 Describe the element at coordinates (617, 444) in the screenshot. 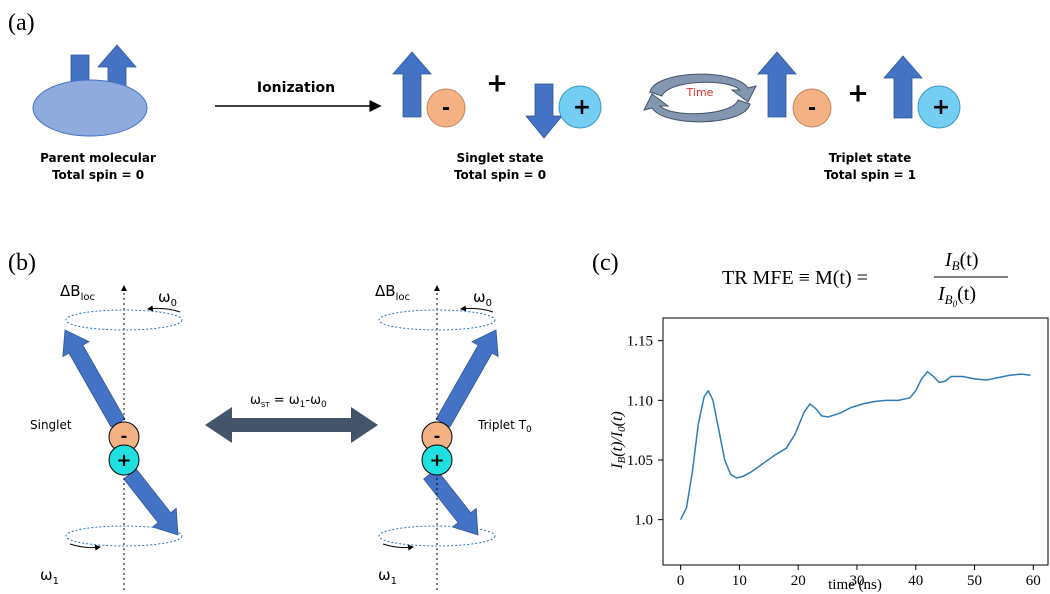

I see `text: (t)/I` at that location.